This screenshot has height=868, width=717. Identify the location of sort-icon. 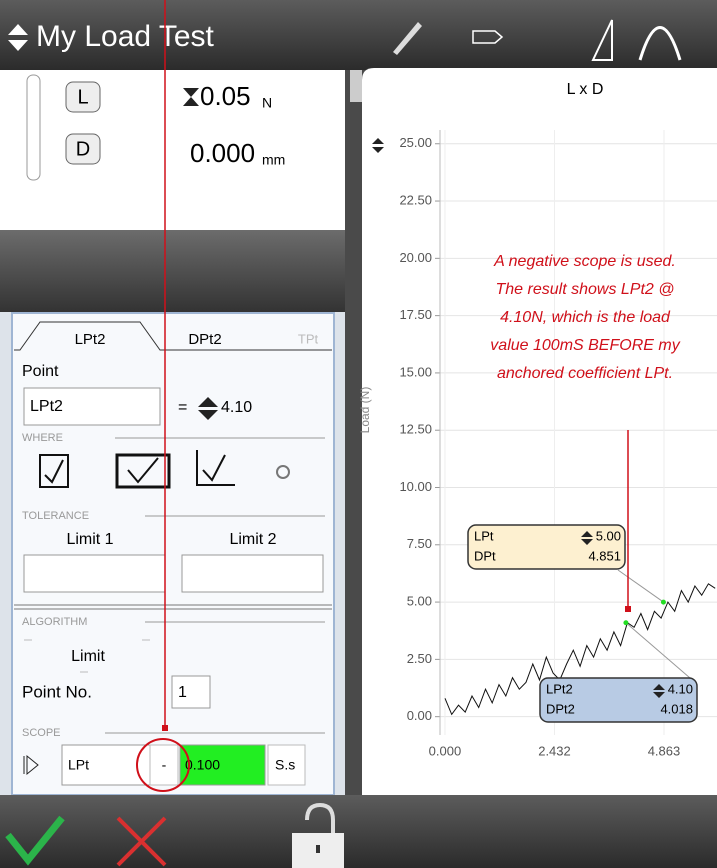
(18, 37).